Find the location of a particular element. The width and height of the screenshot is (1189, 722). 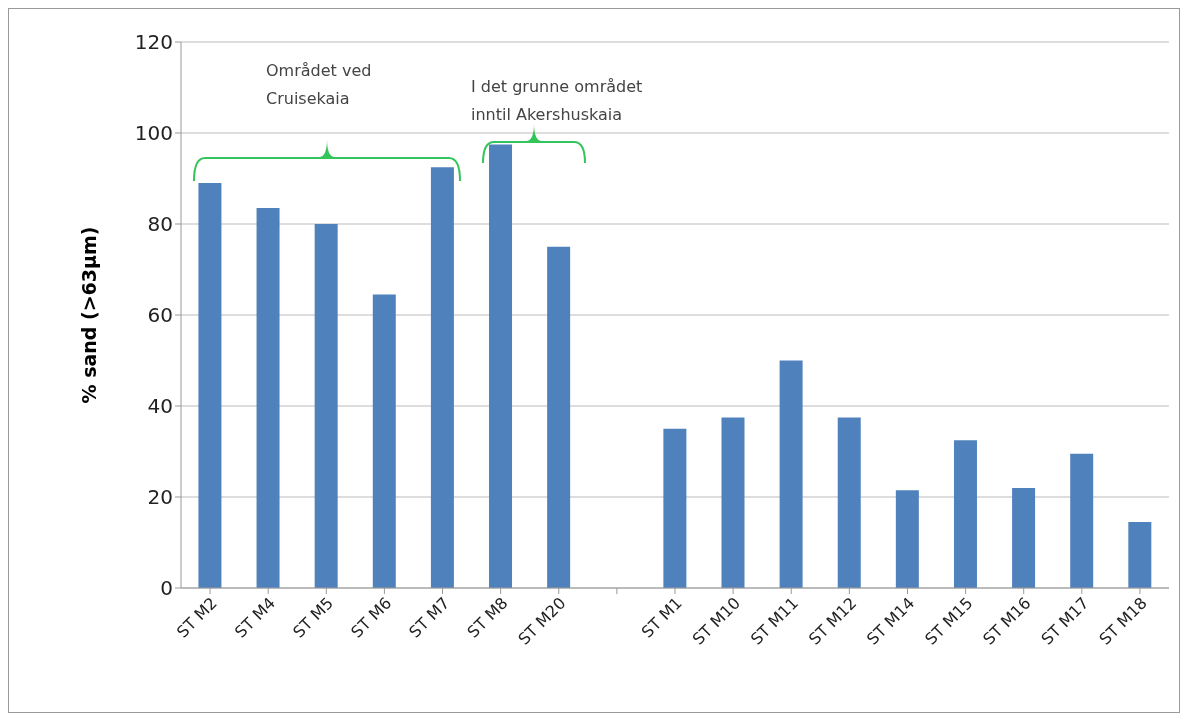

y-tick-label: 60 is located at coordinates (160, 315).